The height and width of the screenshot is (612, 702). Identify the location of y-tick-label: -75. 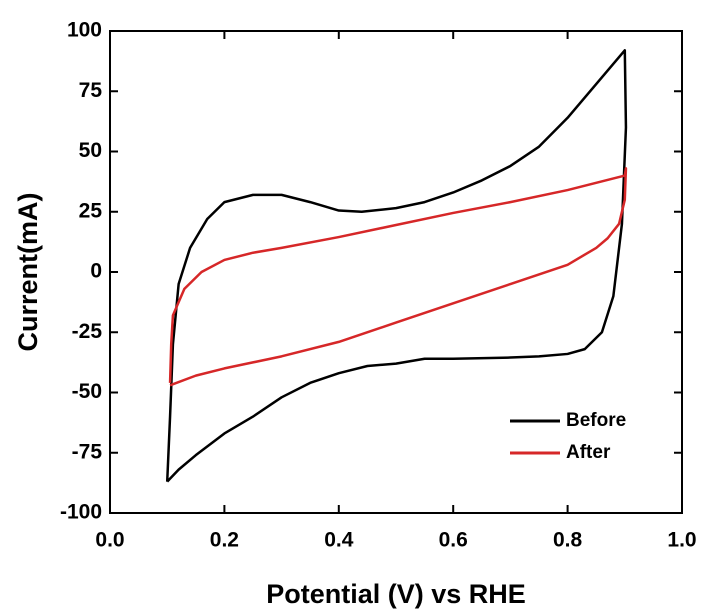
(87, 451).